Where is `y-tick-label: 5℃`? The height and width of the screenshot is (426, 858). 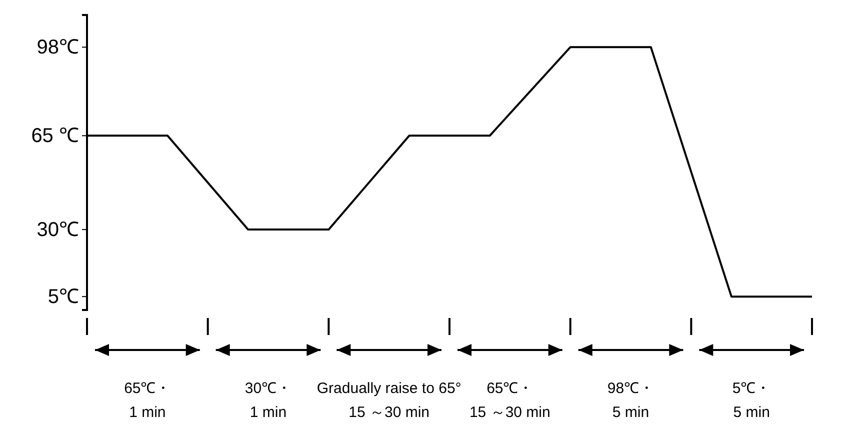 y-tick-label: 5℃ is located at coordinates (63, 297).